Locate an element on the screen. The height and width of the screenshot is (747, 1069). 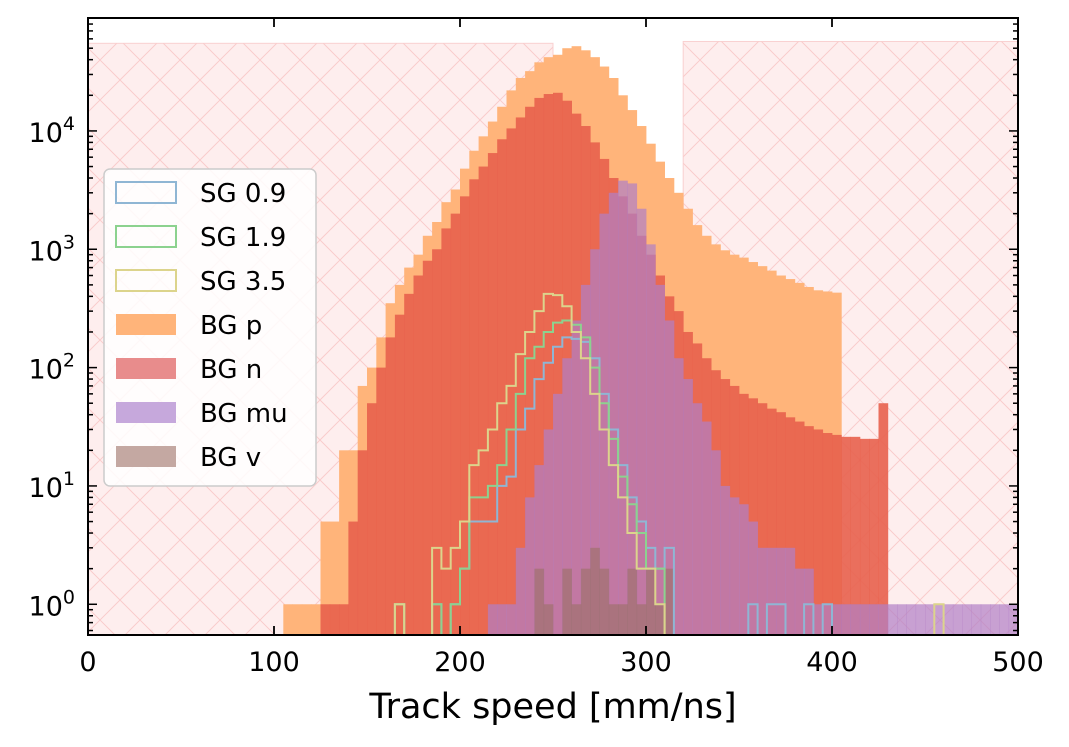
x-tick-label: 400 is located at coordinates (832, 662).